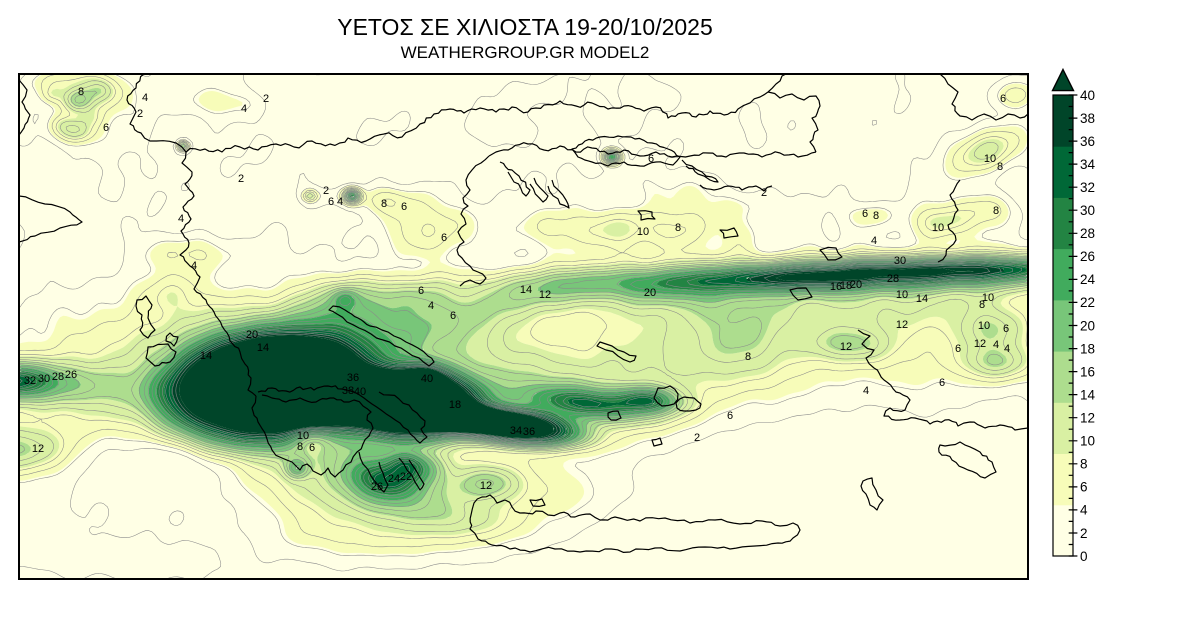 This screenshot has height=624, width=1184. I want to click on svg-text:ΥΕΤΟΣ ΣΕ ΧΙΛΙΟΣΤΑ 19-20/10/202: ΥΕΤΟΣ ΣΕ ΧΙΛΙΟΣΤΑ 19-20/10/2025, so click(525, 27).